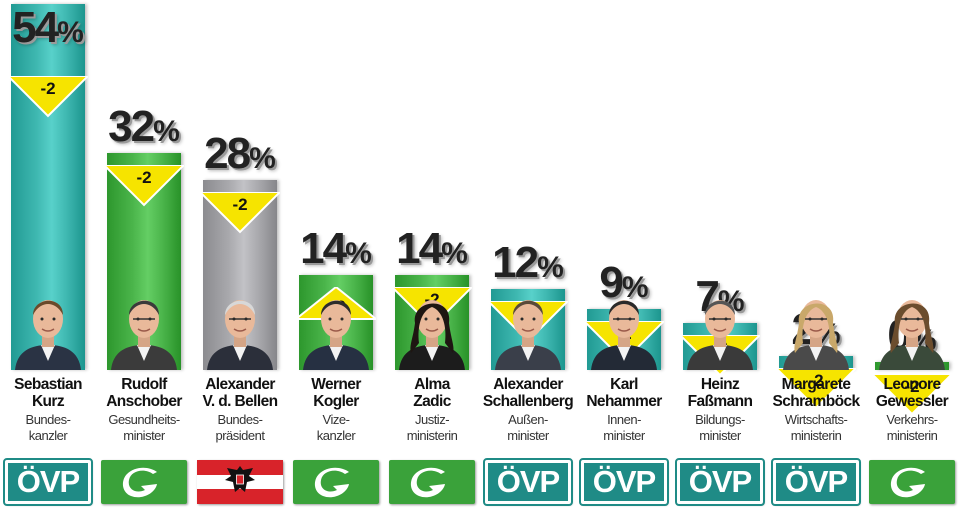  I want to click on column-3: 14%+2WernerKoglerVize-kanzler, so click(336, 264).